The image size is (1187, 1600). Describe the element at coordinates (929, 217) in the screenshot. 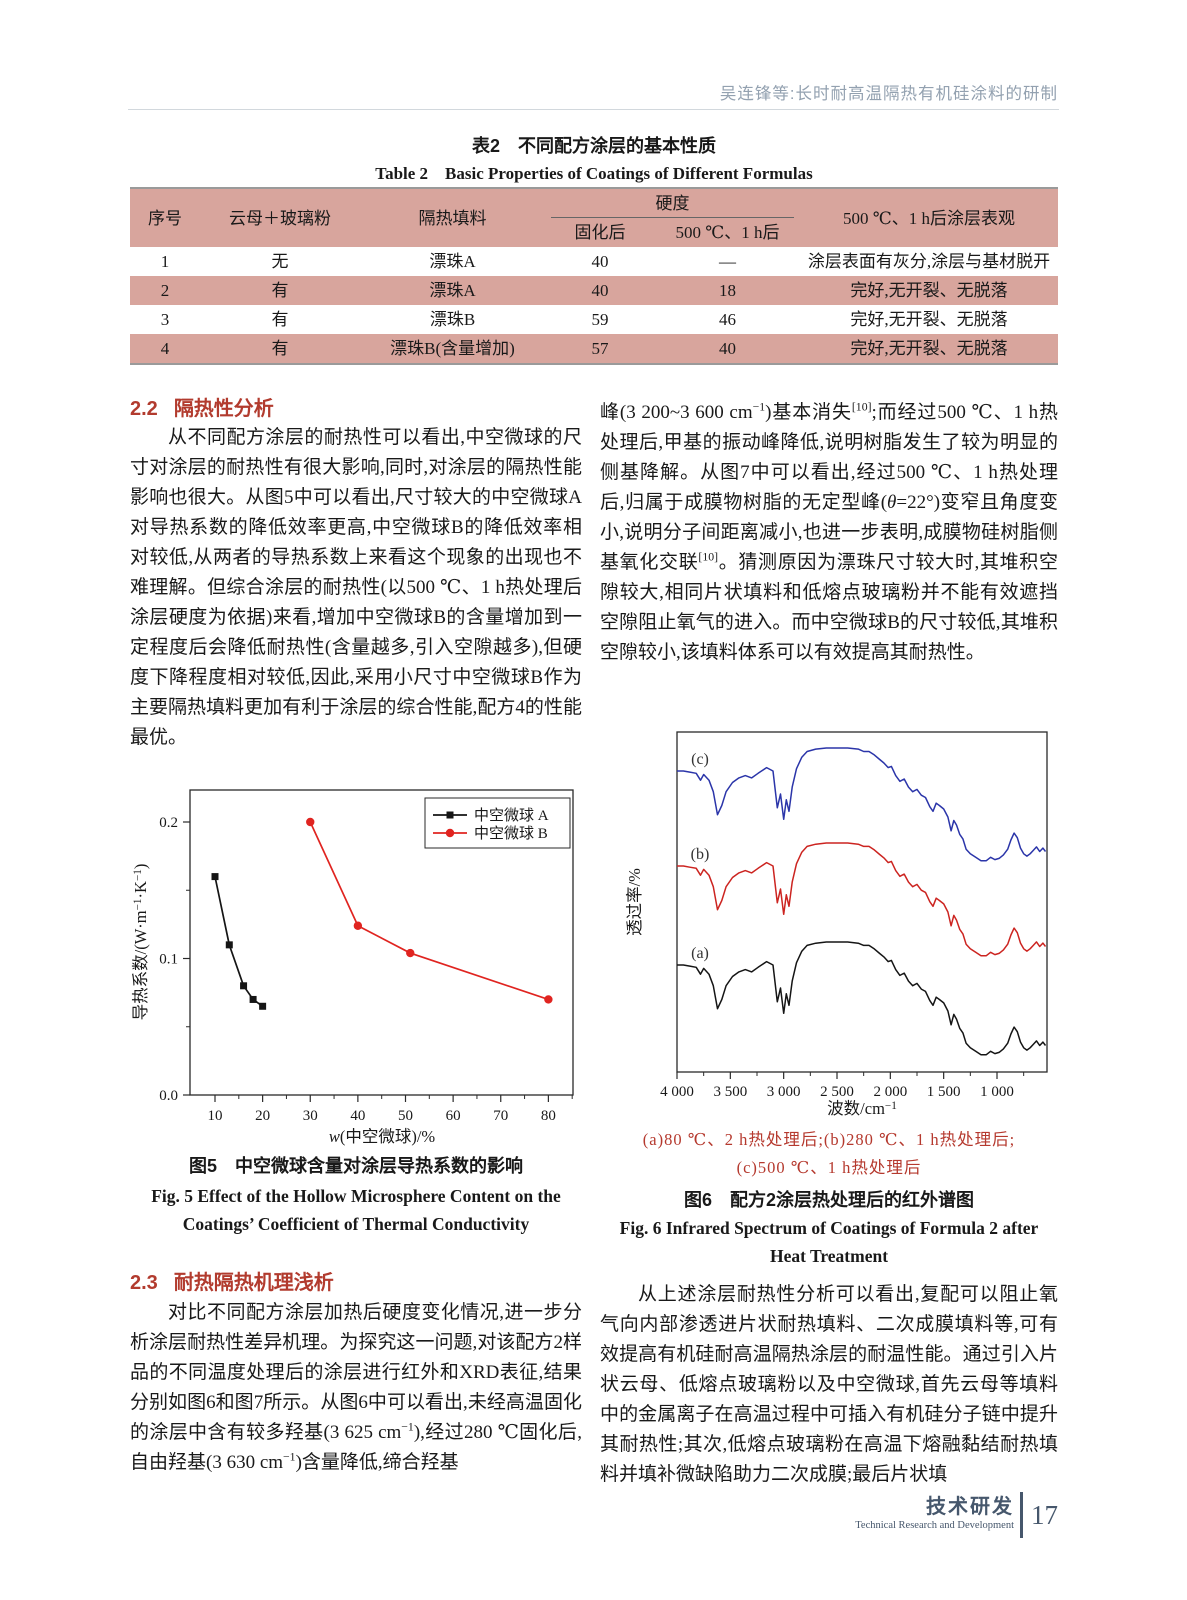

I see `col-appearance: 500 ℃、1 h后涂层表观` at that location.